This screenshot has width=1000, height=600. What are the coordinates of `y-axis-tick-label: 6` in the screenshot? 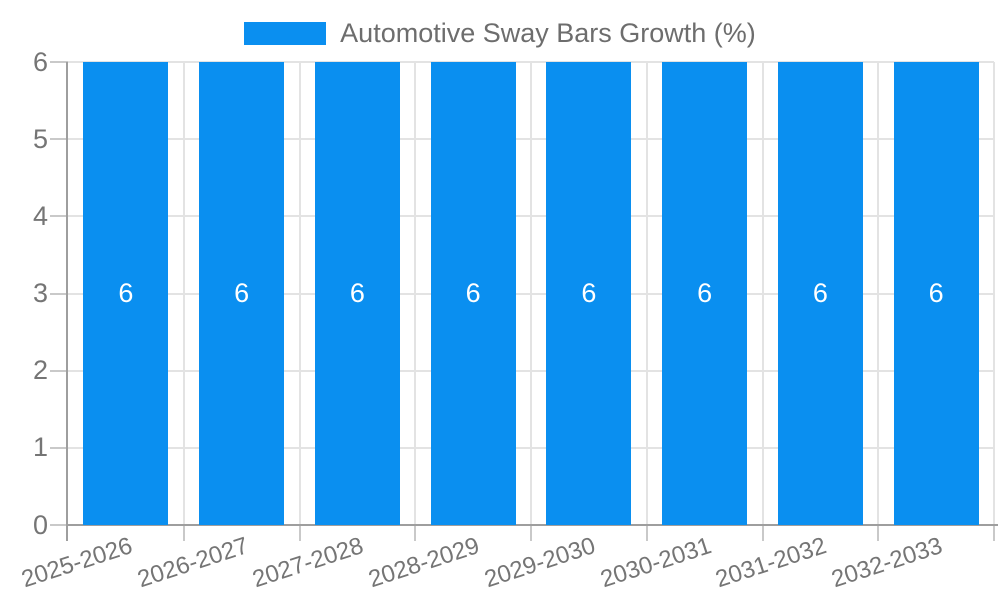 It's located at (40, 61).